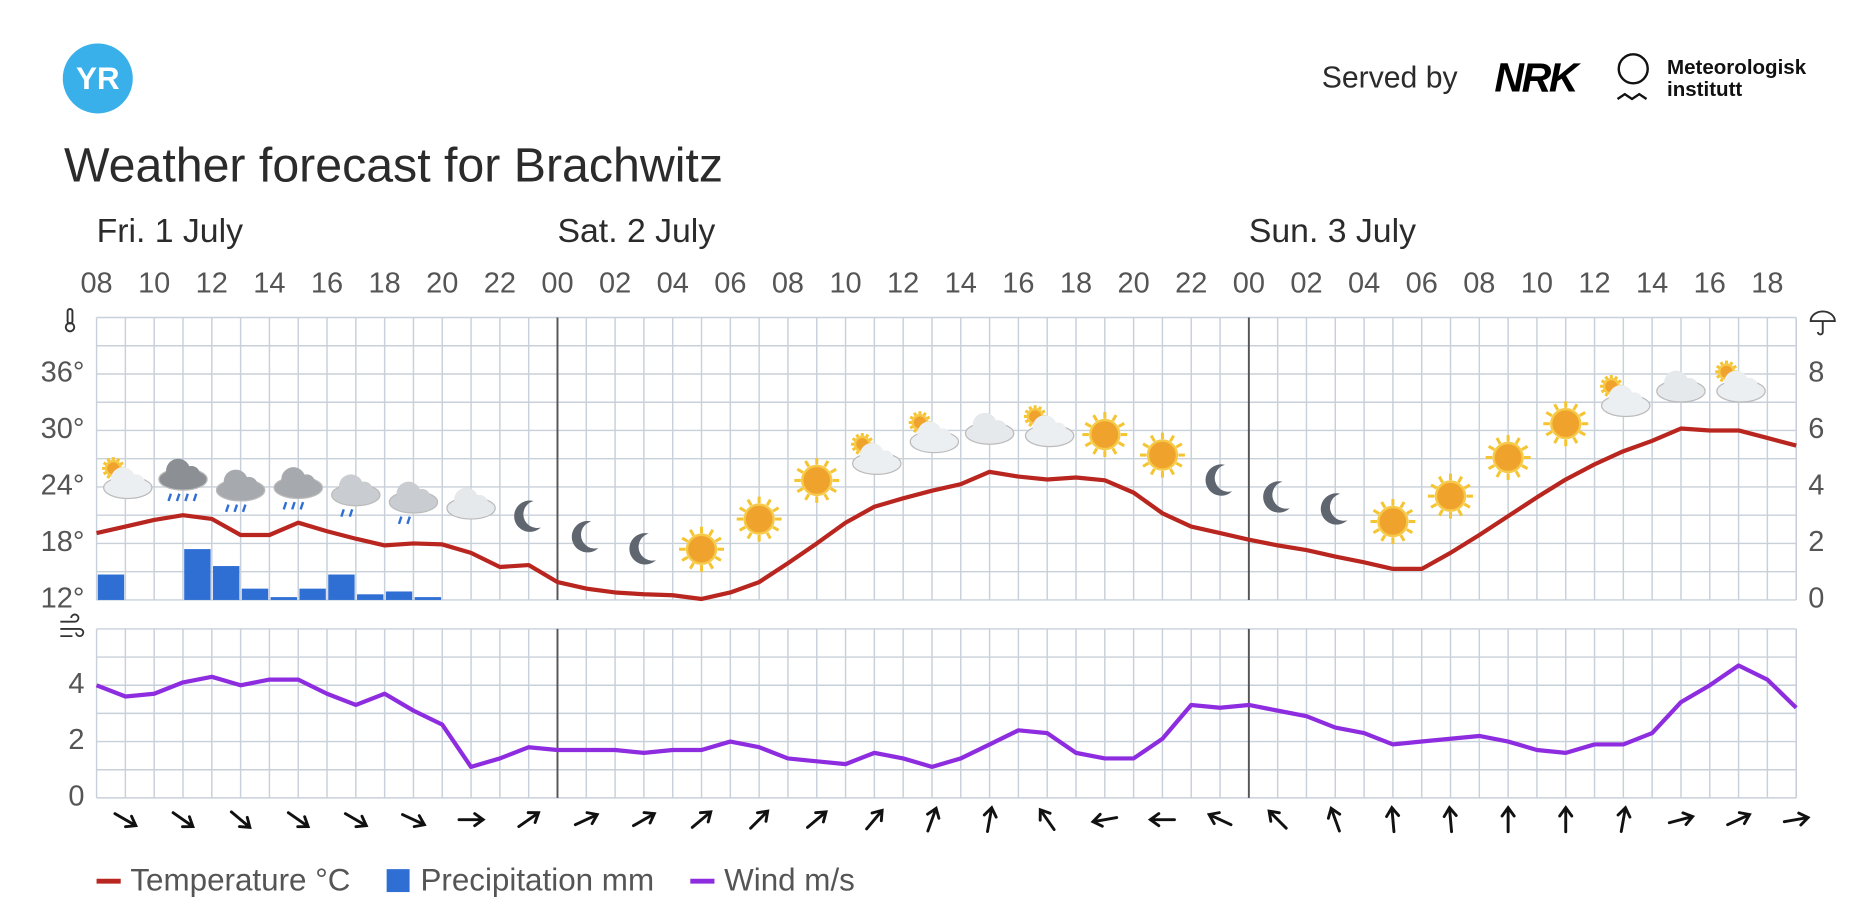 The image size is (1865, 901). What do you see at coordinates (76, 740) in the screenshot?
I see `y-tick-label: 2` at bounding box center [76, 740].